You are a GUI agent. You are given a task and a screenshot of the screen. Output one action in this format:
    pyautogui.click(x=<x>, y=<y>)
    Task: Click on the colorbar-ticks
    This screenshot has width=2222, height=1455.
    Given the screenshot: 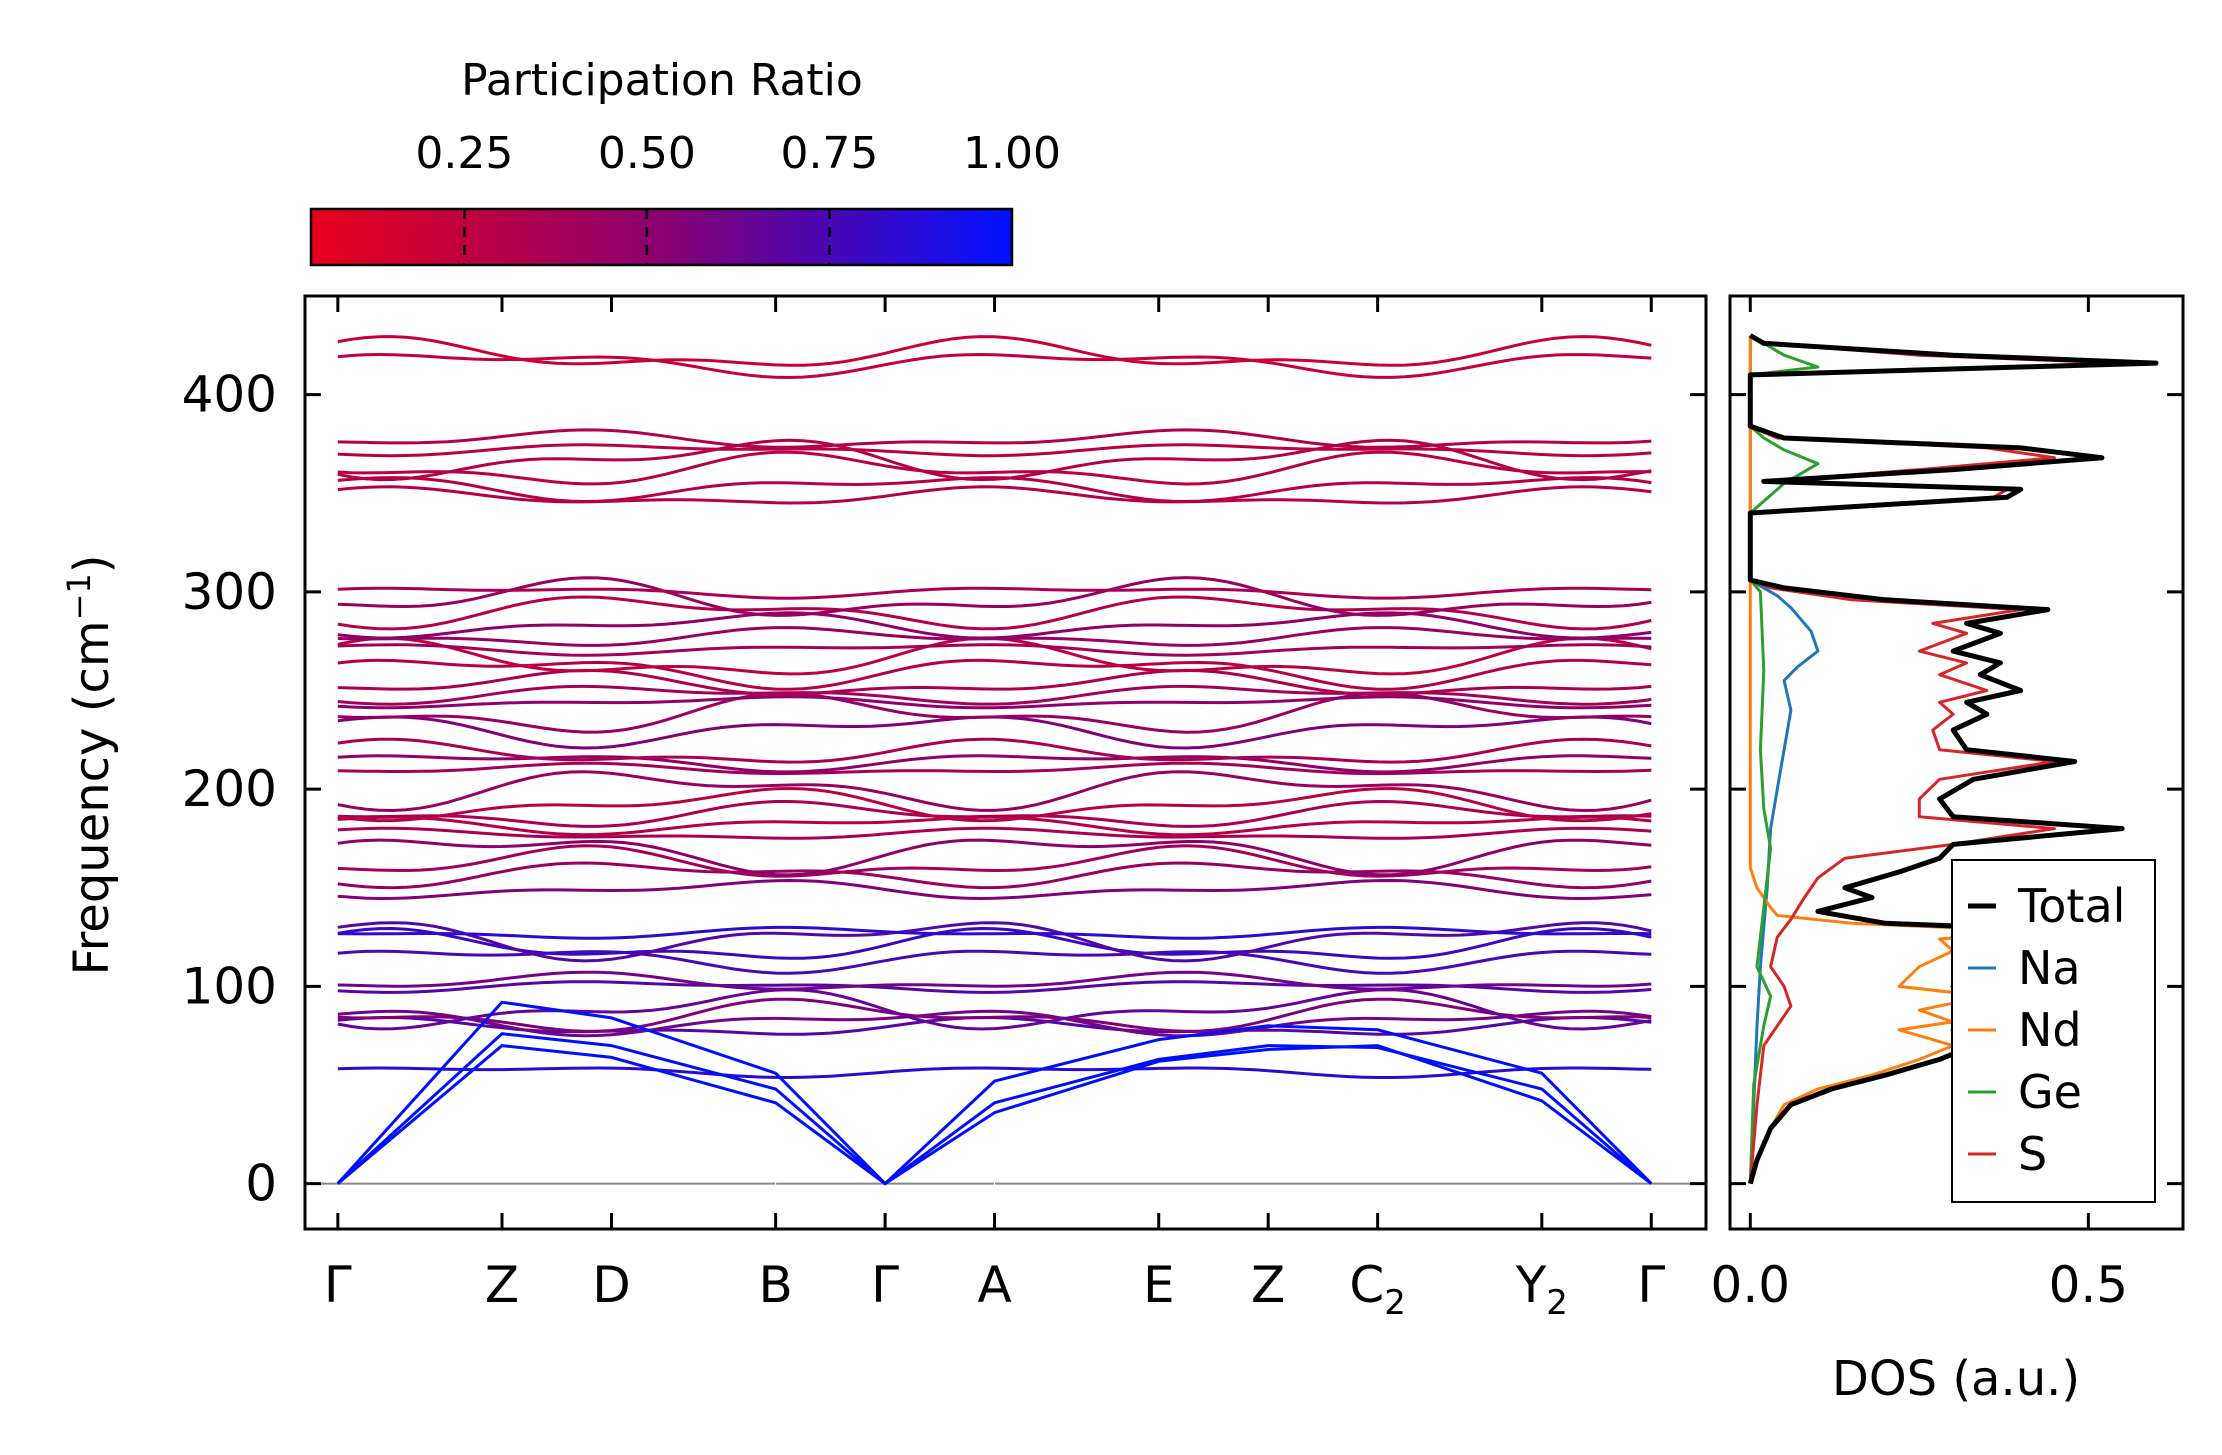 What is the action you would take?
    pyautogui.click(x=647, y=237)
    